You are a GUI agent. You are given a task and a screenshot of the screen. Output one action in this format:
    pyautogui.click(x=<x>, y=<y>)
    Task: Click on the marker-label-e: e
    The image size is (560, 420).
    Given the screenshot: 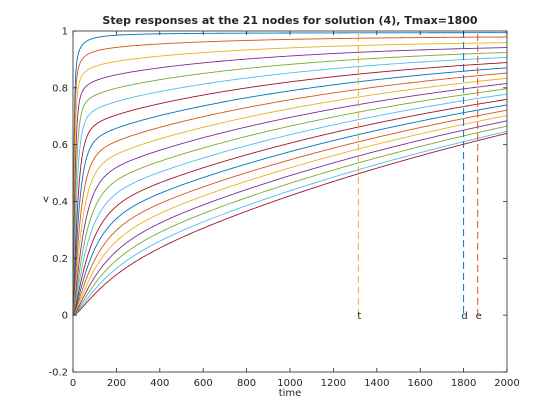 What is the action you would take?
    pyautogui.click(x=479, y=316)
    